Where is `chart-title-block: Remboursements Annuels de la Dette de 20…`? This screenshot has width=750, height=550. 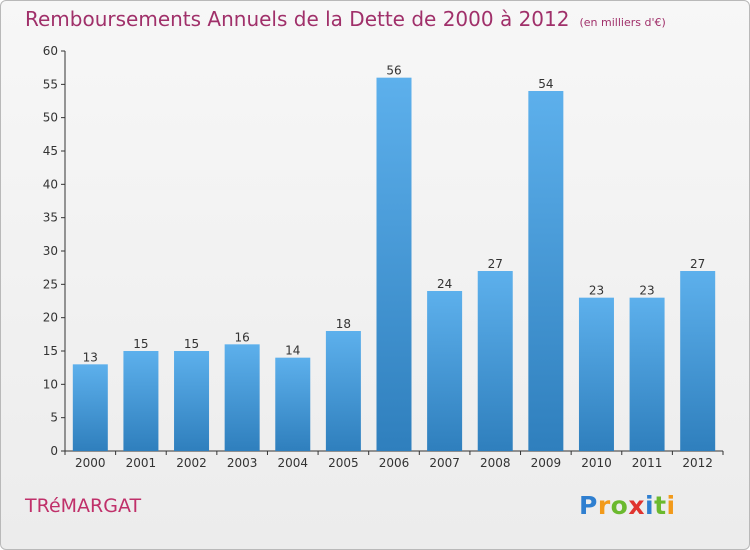
chart-title-block: Remboursements Annuels de la Dette de 20… is located at coordinates (385, 19).